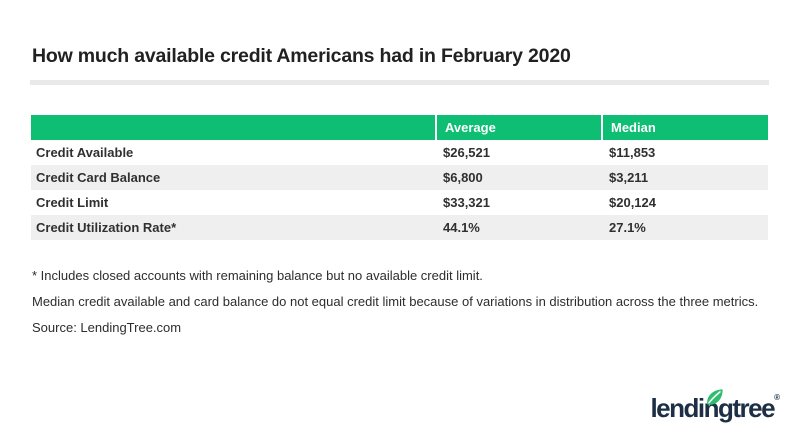  I want to click on row-median-value: $3,211, so click(629, 177).